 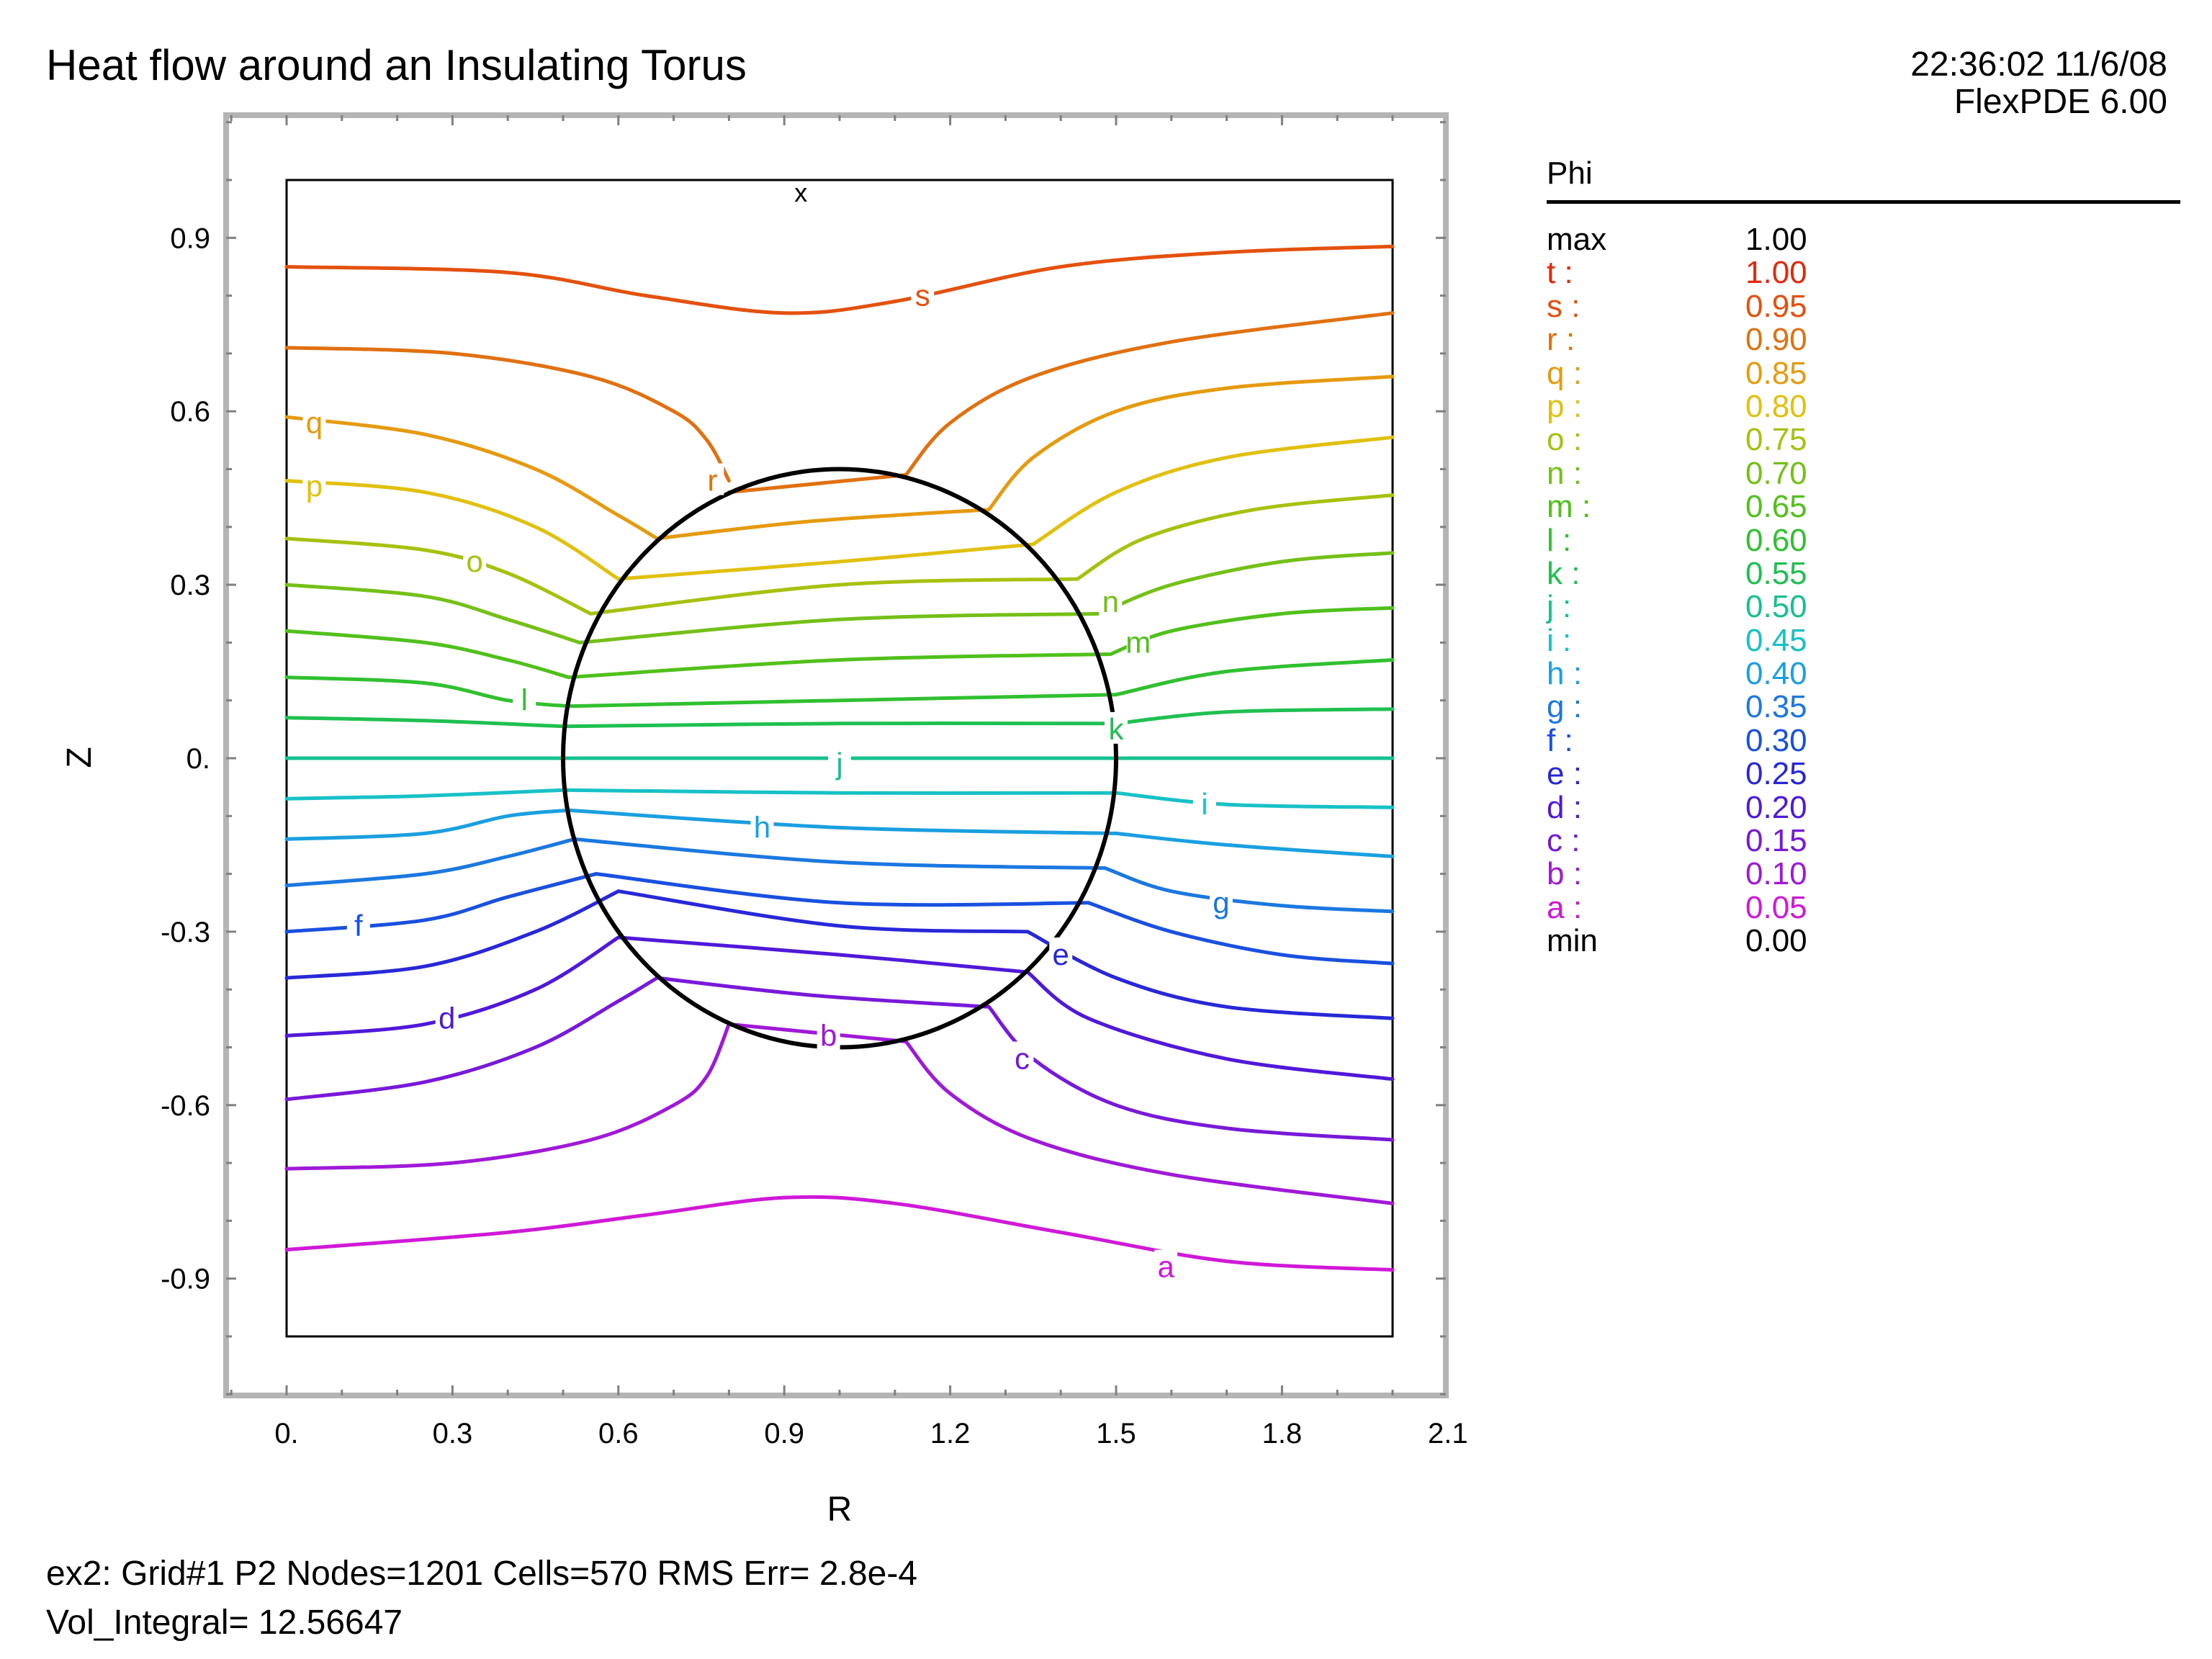 I want to click on legend-label: f :, so click(x=1560, y=740).